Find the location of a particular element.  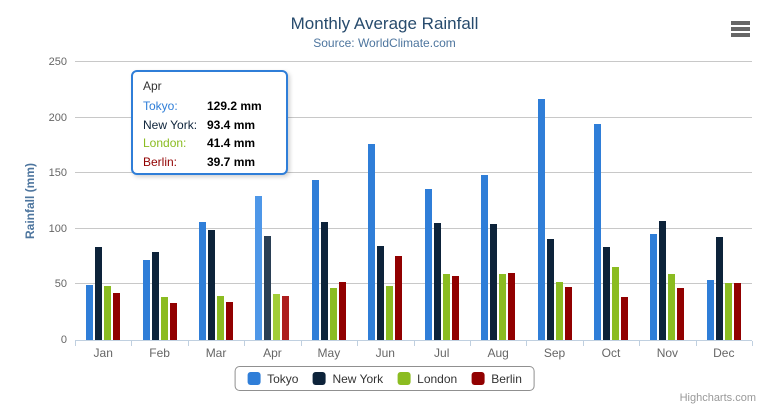

column-new-york-dec is located at coordinates (719, 288).